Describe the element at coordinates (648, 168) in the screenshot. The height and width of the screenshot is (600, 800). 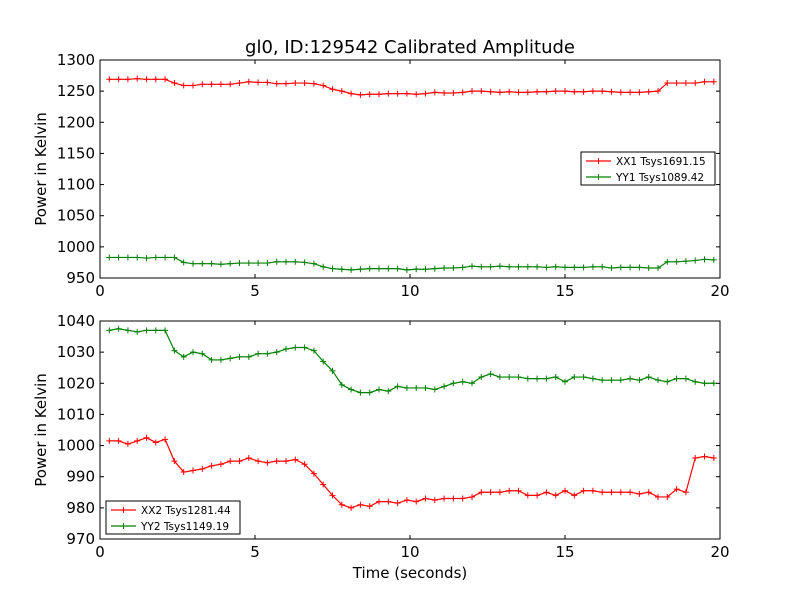
I see `top-plot-legend-box` at that location.